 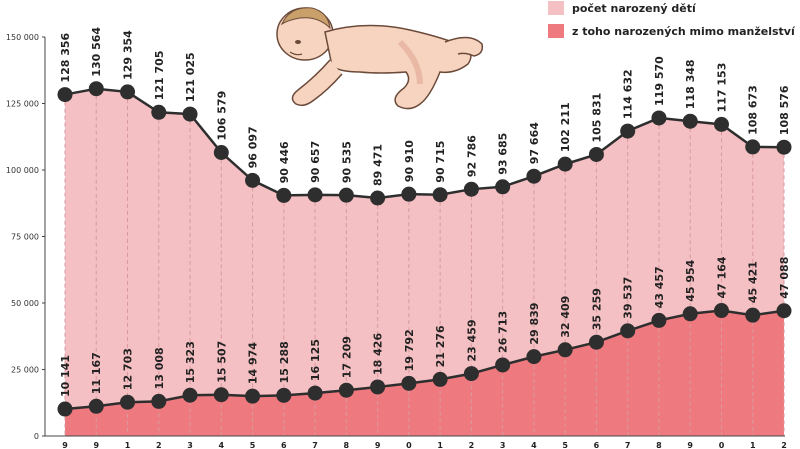 I want to click on data-label: 15 288, so click(x=284, y=362).